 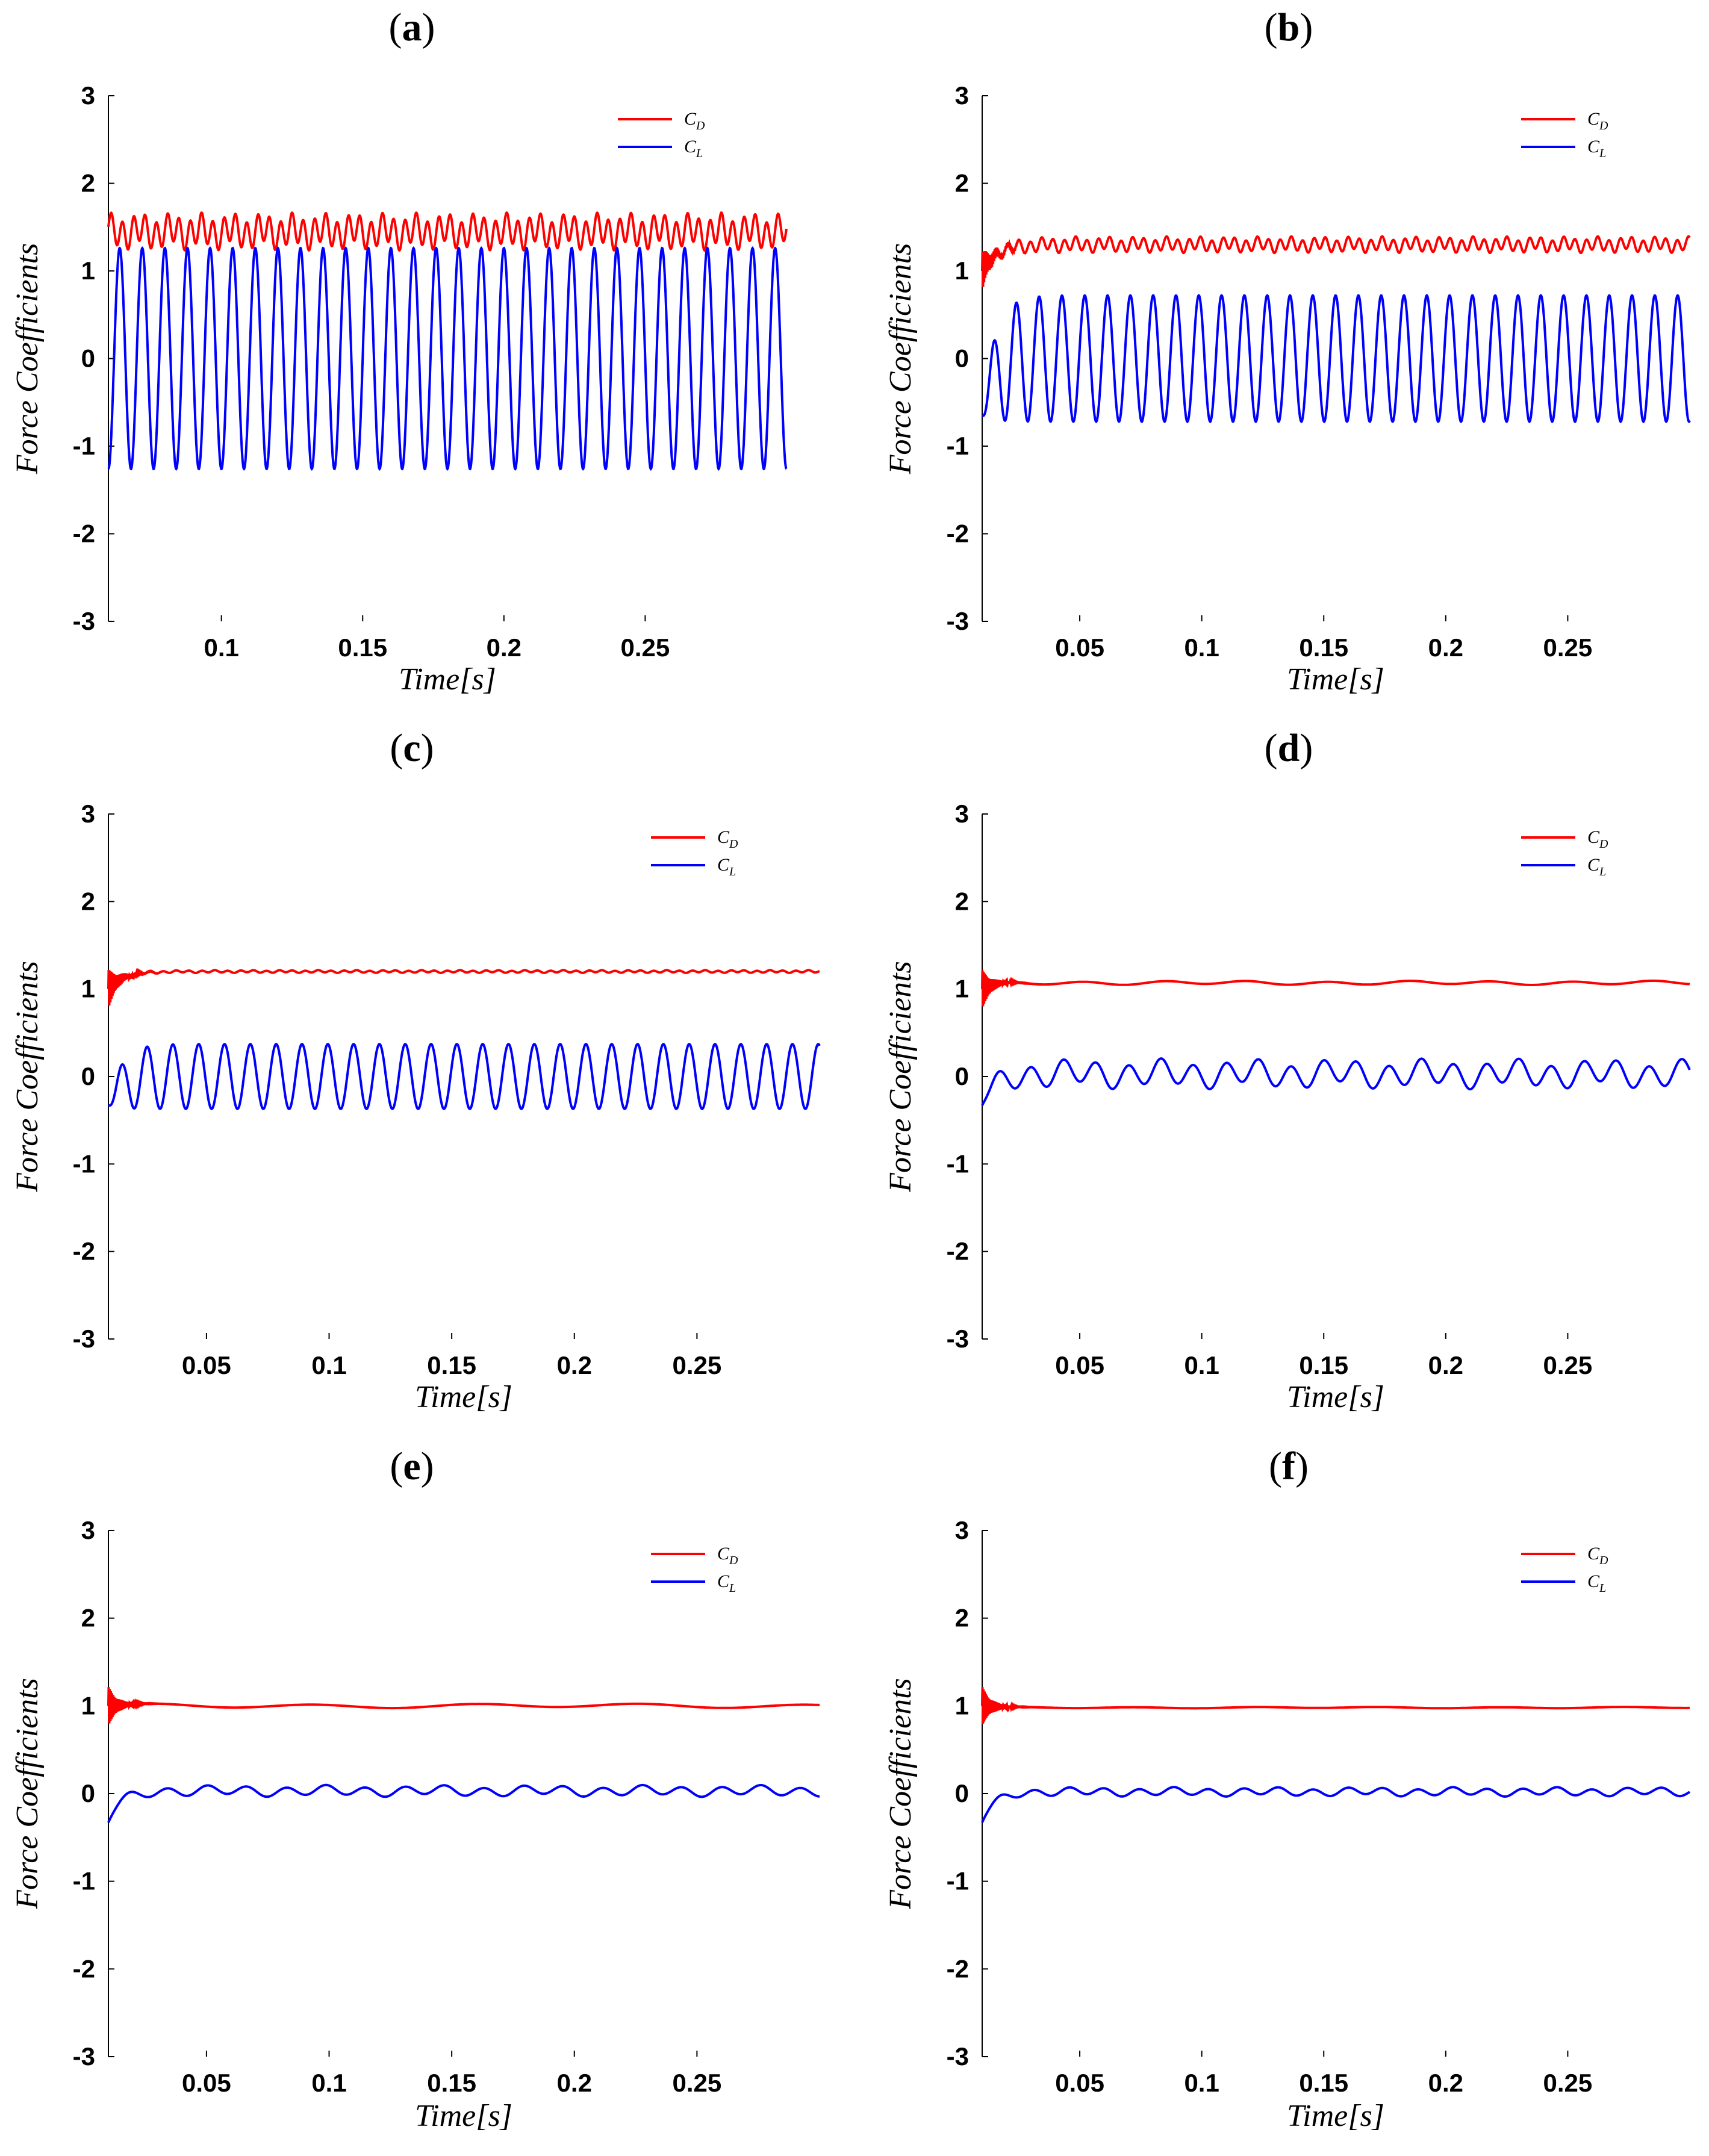 What do you see at coordinates (411, 748) in the screenshot?
I see `panel-letter-value: c` at bounding box center [411, 748].